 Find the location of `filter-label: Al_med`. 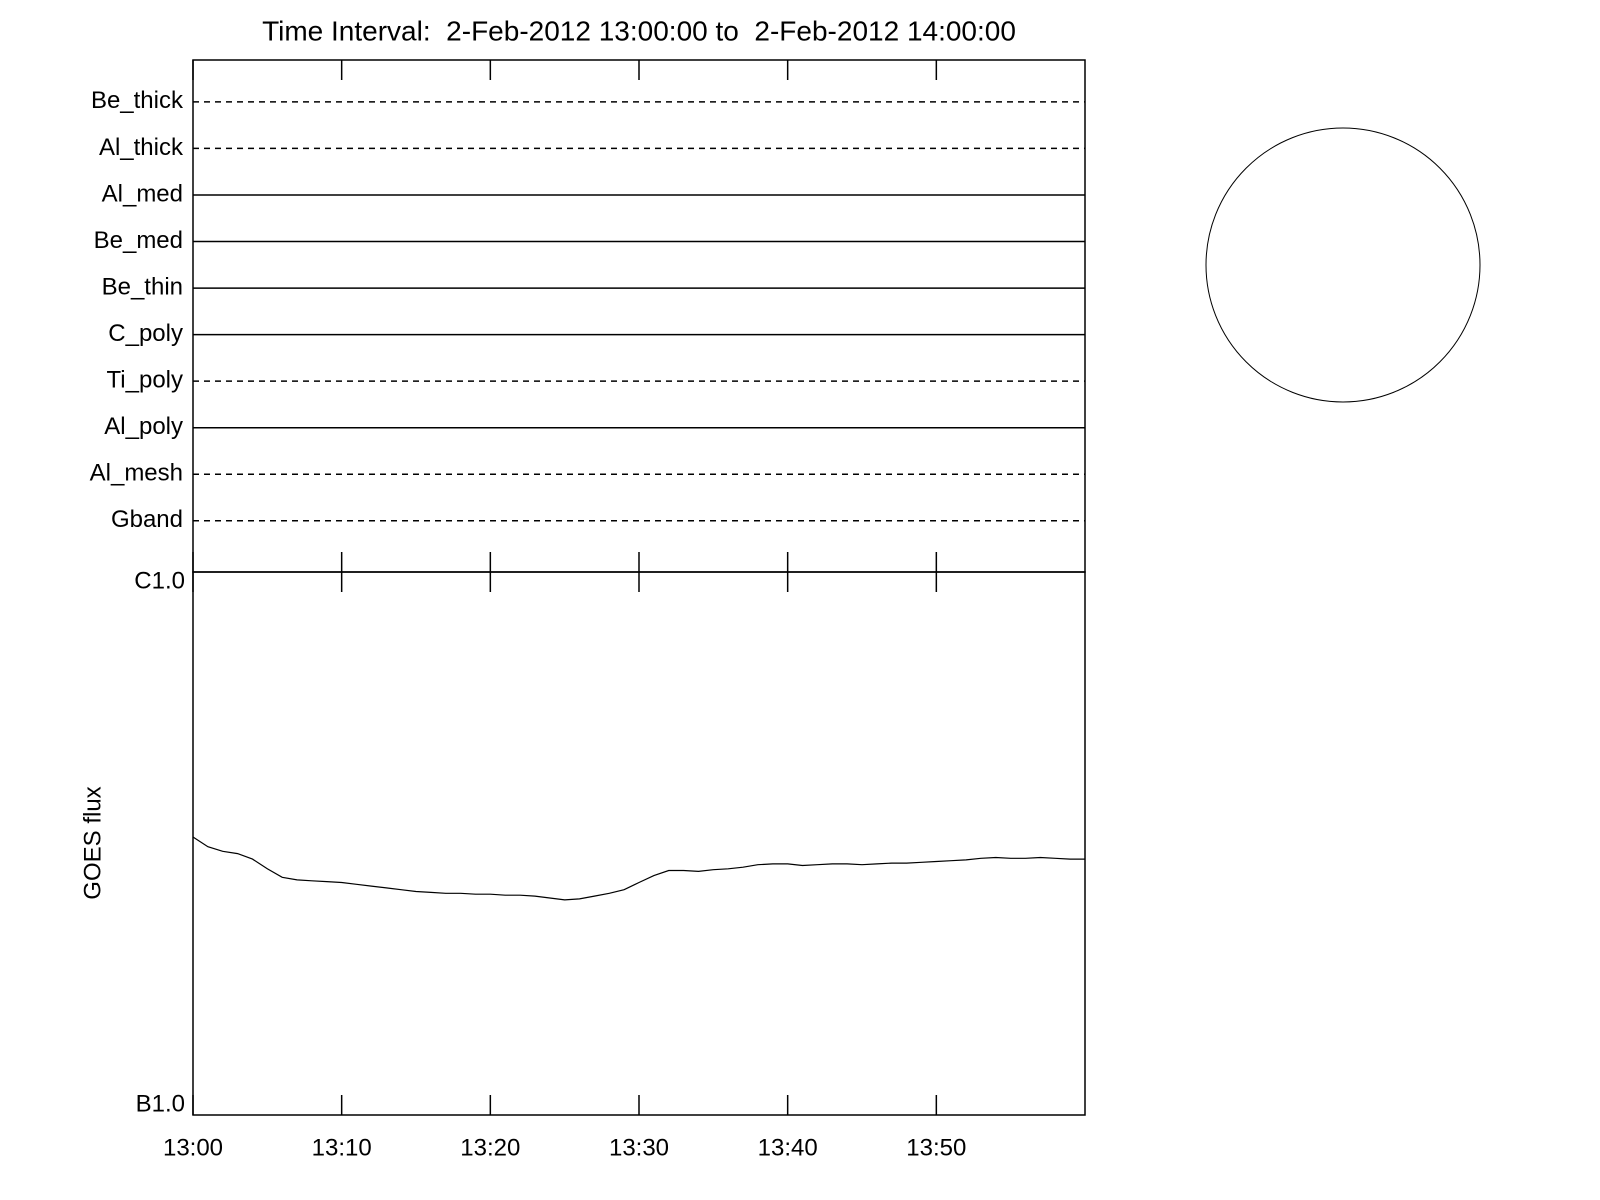

filter-label: Al_med is located at coordinates (142, 193).